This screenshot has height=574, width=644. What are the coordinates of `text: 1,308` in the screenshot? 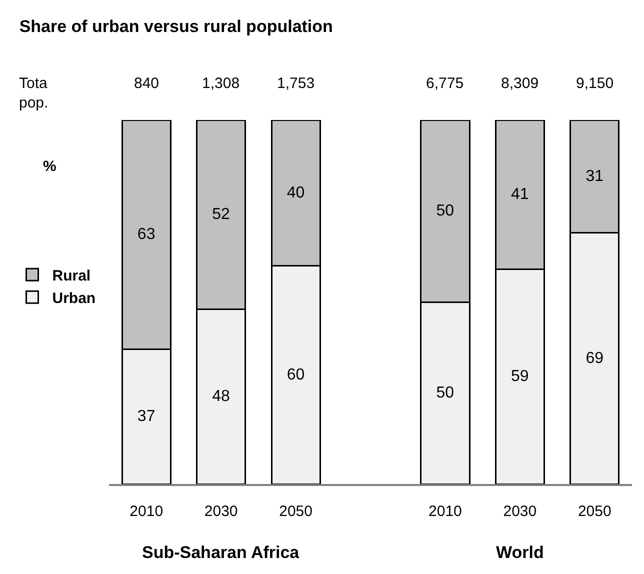 It's located at (221, 83).